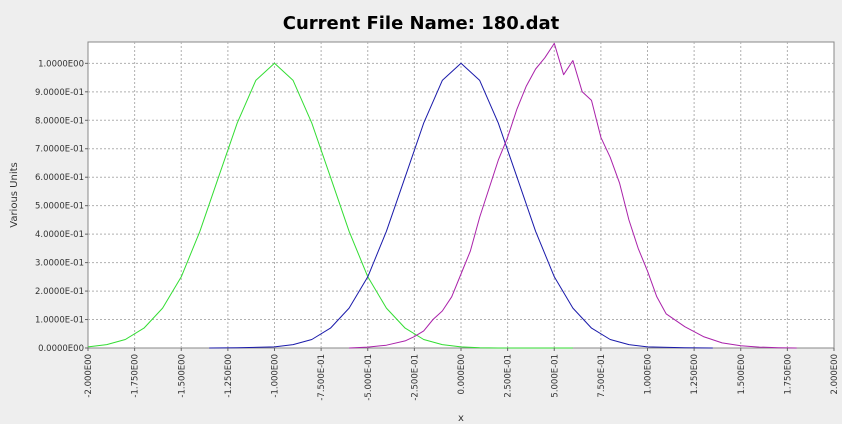 The width and height of the screenshot is (842, 424). Describe the element at coordinates (59, 292) in the screenshot. I see `y-tick-label: 2.0000E-01` at that location.